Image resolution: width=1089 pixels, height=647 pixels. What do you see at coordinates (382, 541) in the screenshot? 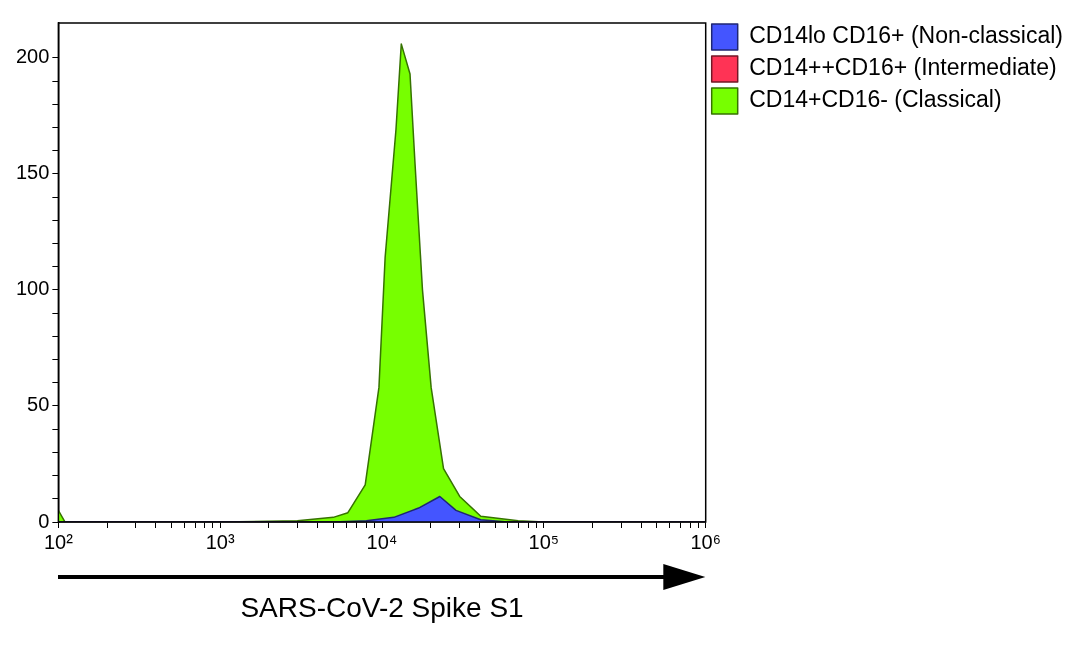
I see `x-tick-label: 10⁴` at bounding box center [382, 541].